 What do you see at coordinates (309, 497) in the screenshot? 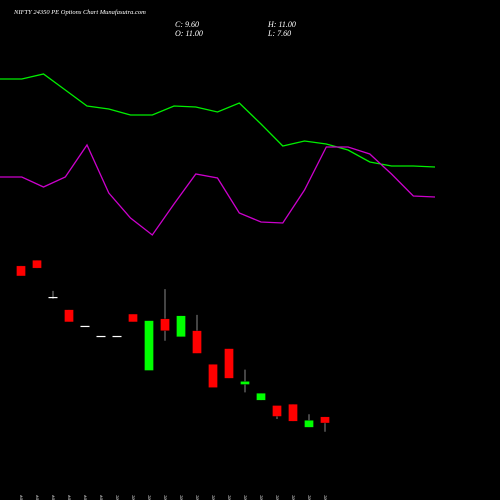
I see `x-tick-label: 26 Dec` at bounding box center [309, 497].